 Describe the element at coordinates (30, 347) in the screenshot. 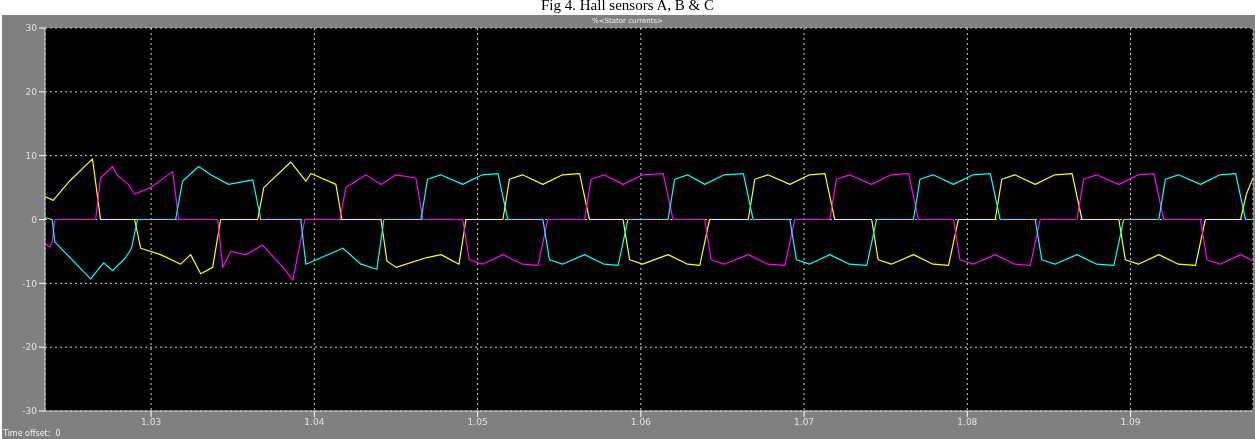

I see `y-tick-label: -20` at that location.